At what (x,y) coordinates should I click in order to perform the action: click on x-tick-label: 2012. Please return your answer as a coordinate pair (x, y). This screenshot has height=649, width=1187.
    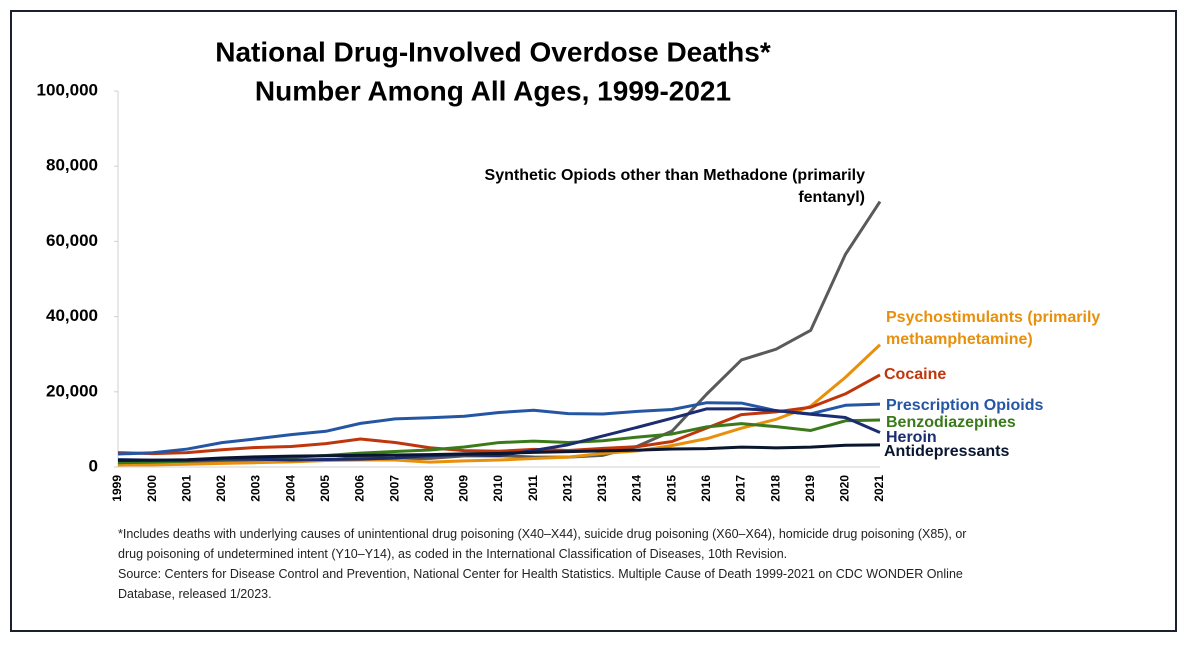
    Looking at the image, I should click on (567, 488).